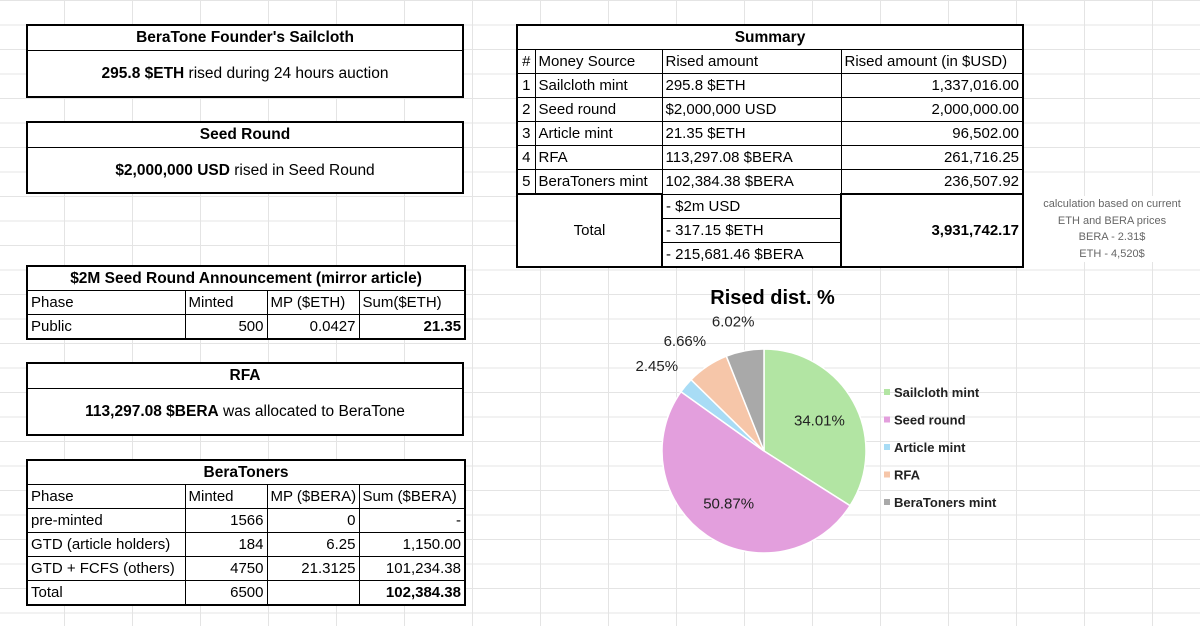 The height and width of the screenshot is (626, 1200). Describe the element at coordinates (106, 568) in the screenshot. I see `cell: GTD + FCFS (others)` at that location.